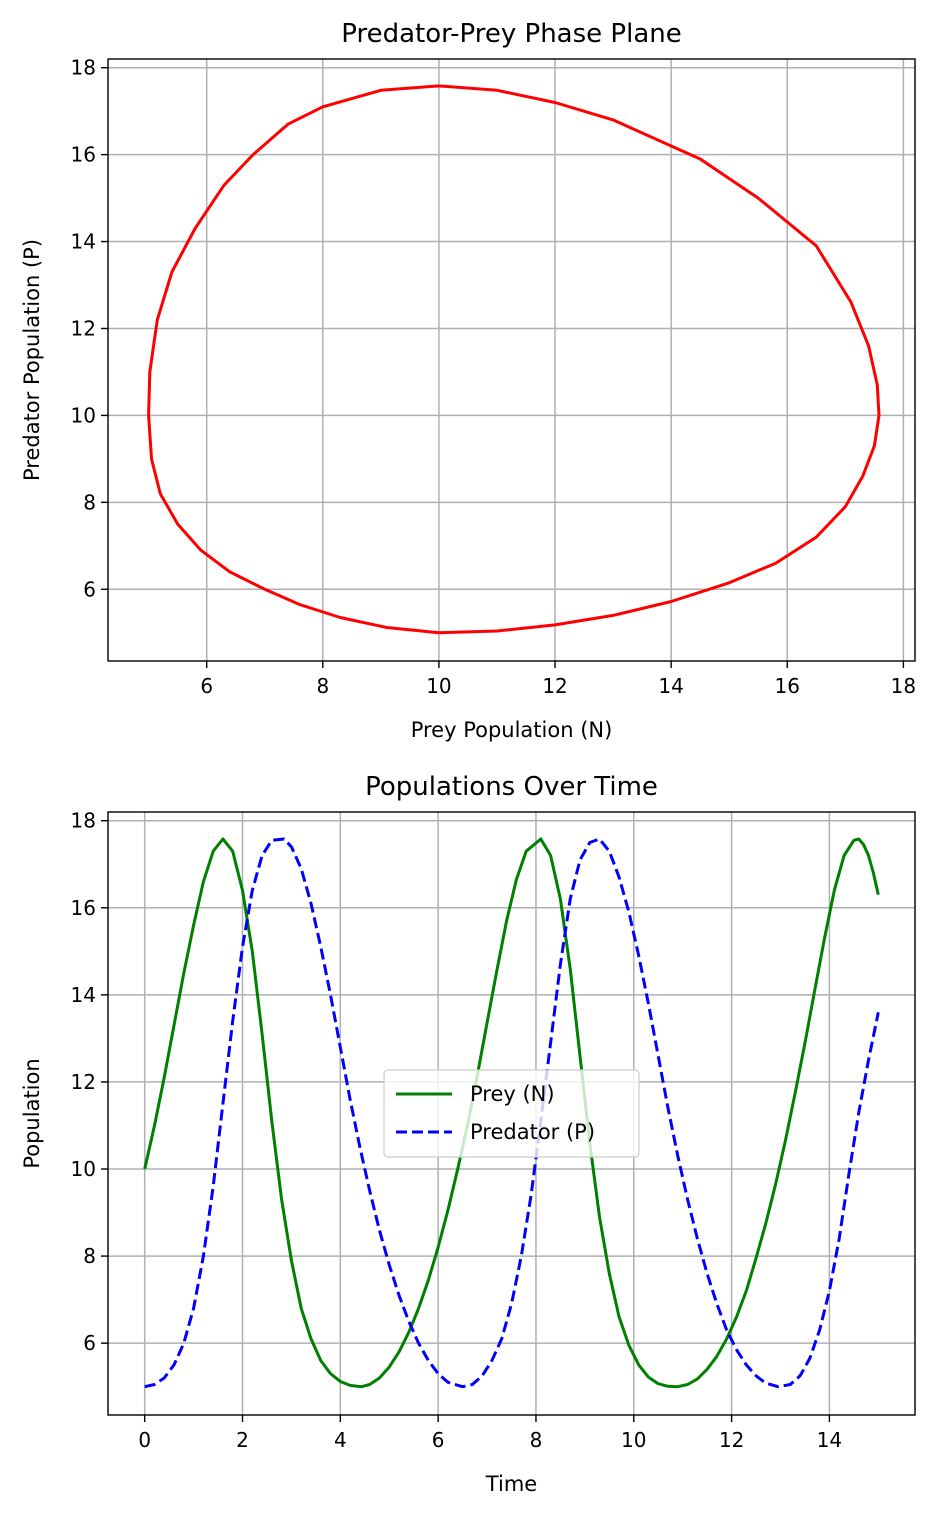 The width and height of the screenshot is (939, 1516). What do you see at coordinates (512, 730) in the screenshot?
I see `x-axis-label: Prey Population (N)` at bounding box center [512, 730].